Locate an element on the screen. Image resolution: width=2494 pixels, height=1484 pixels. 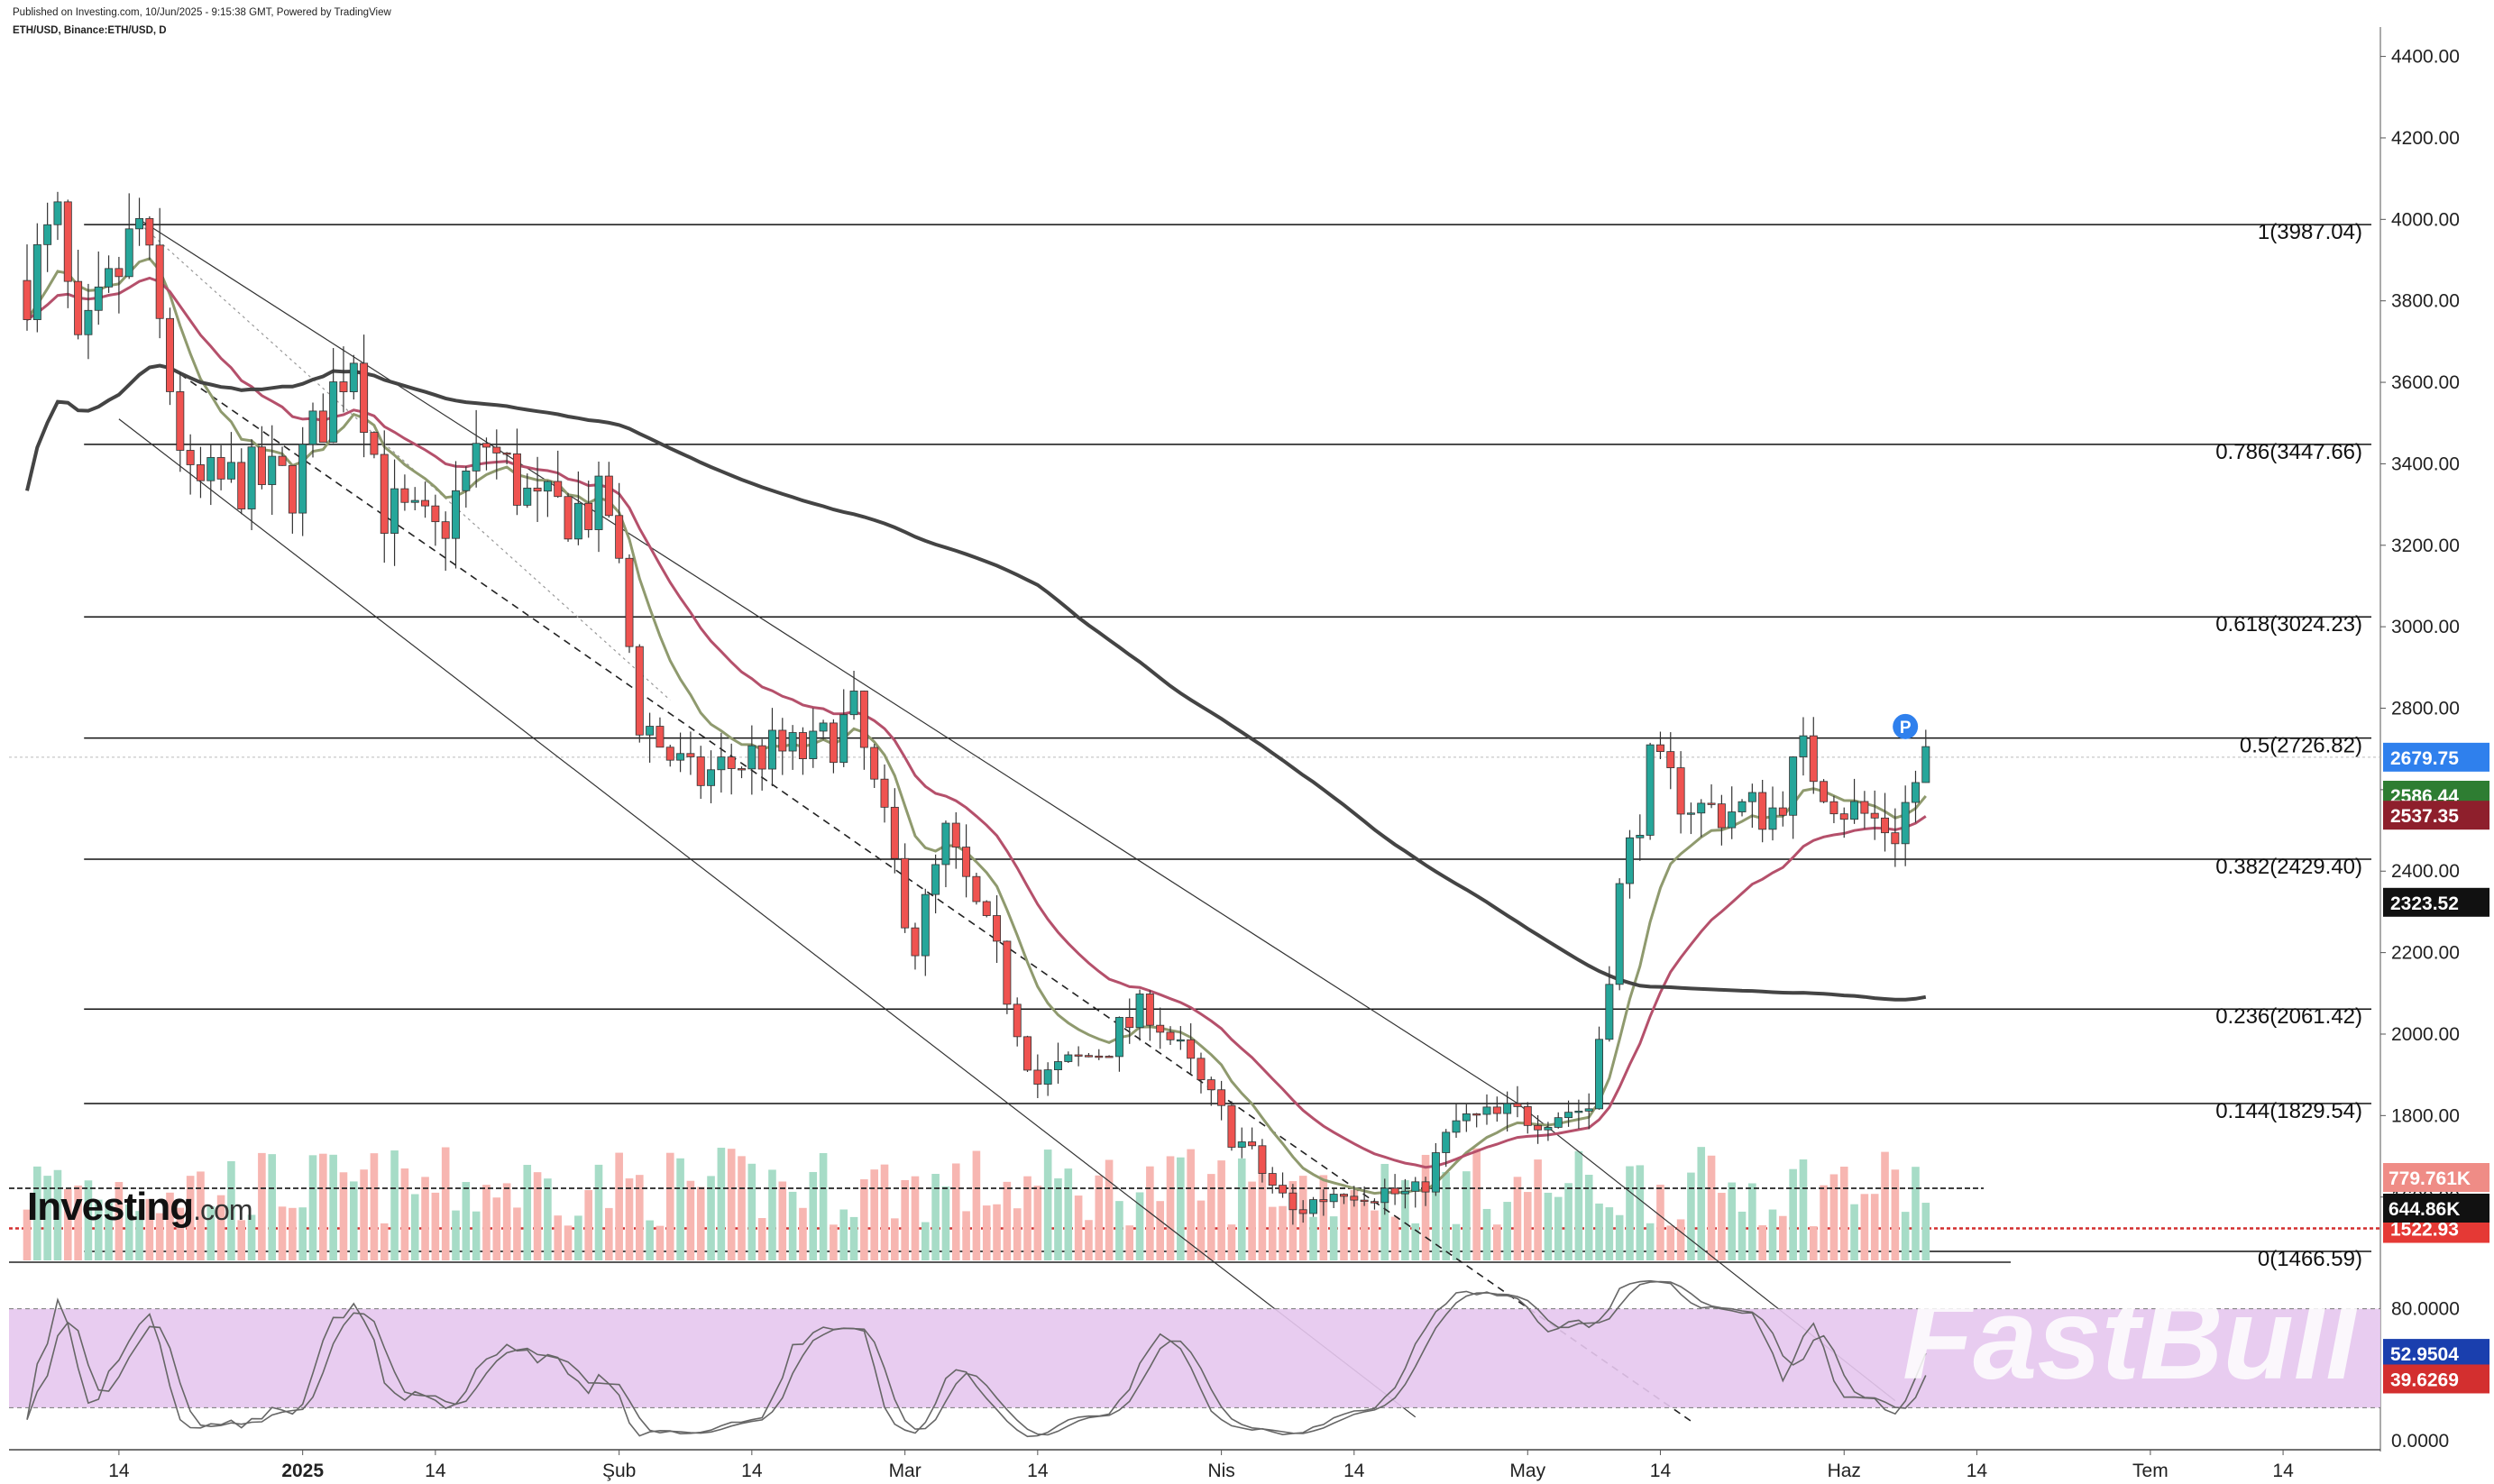
stochastic-k-tag is located at coordinates (2436, 1354).